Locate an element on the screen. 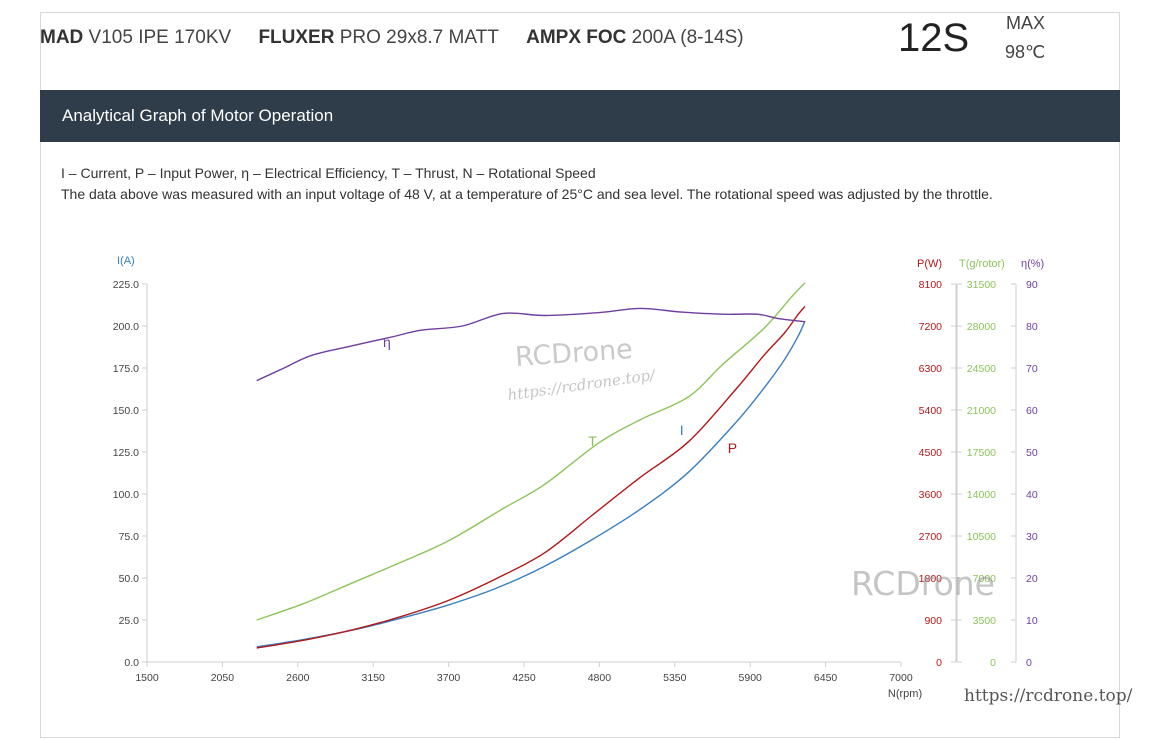 Image resolution: width=1160 pixels, height=739 pixels. series-label-e: η is located at coordinates (387, 342).